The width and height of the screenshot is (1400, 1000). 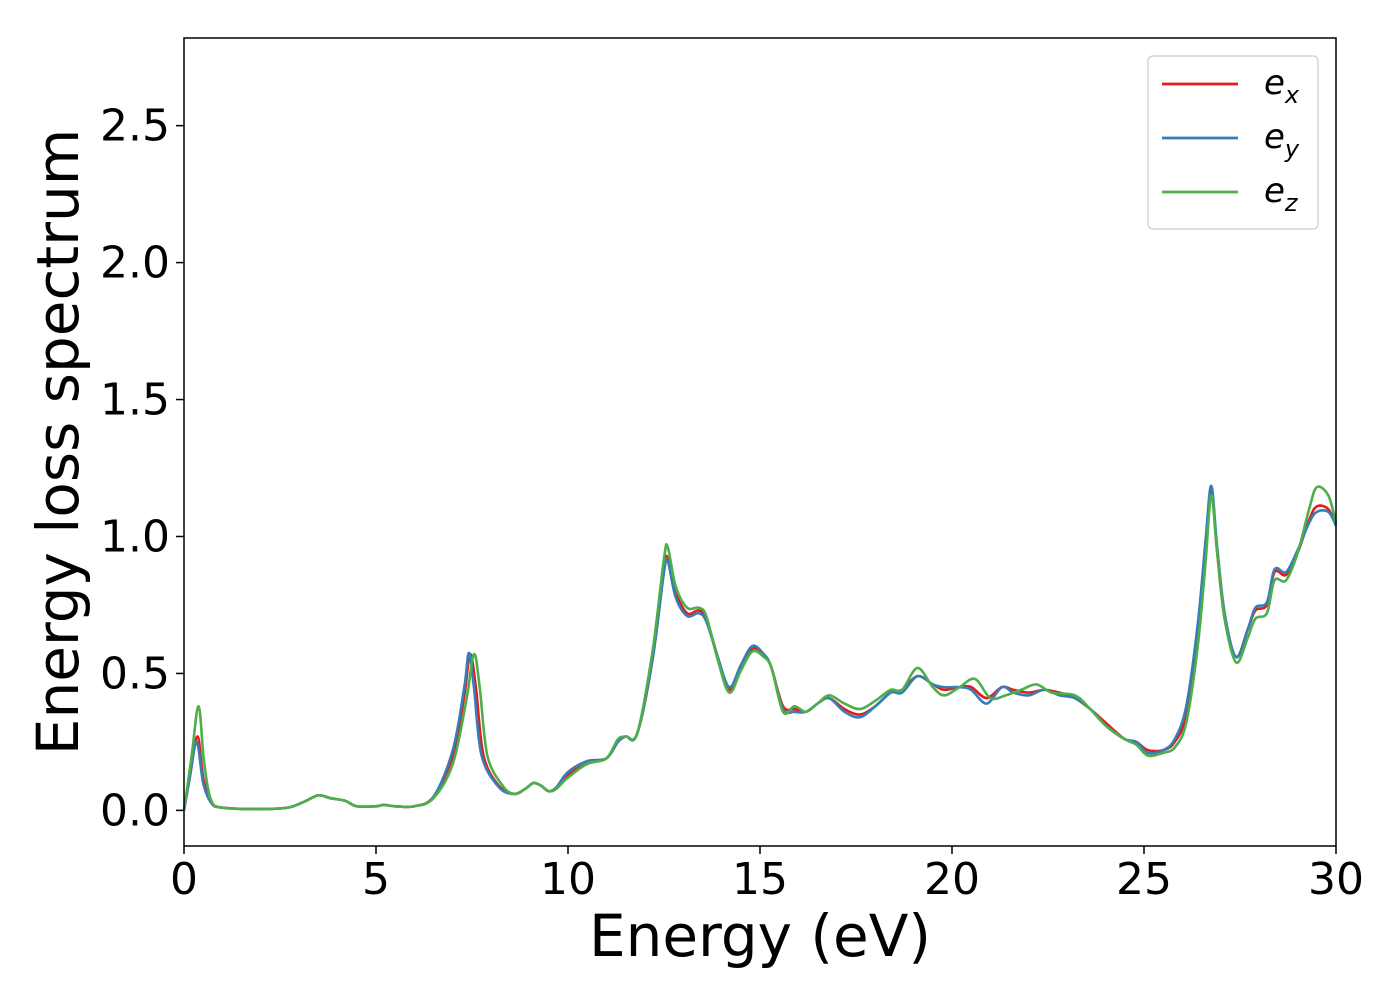 What do you see at coordinates (135, 673) in the screenshot?
I see `y-tick-label: 0.5` at bounding box center [135, 673].